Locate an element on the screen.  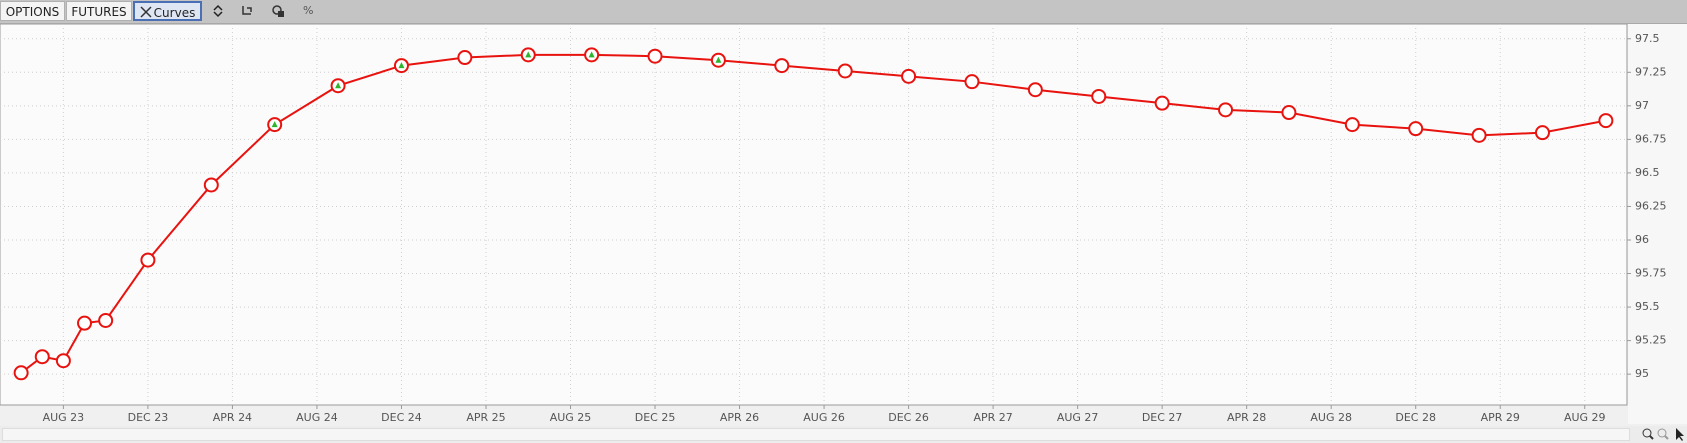
futures-button: FUTURES is located at coordinates (99, 11).